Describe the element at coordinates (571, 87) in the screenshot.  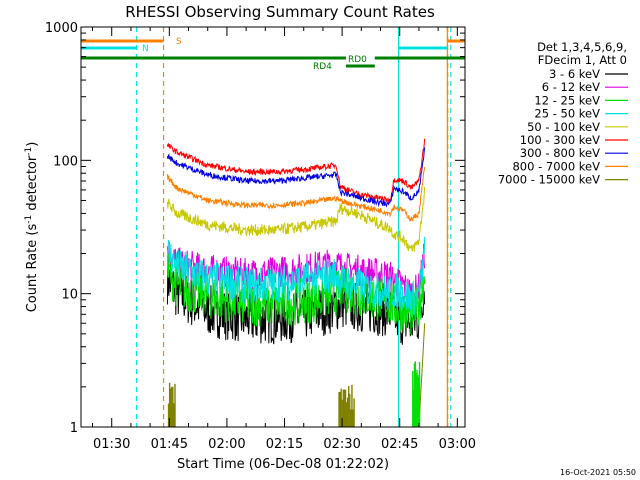
I see `legend-entry-label: 6 - 12 keV` at that location.